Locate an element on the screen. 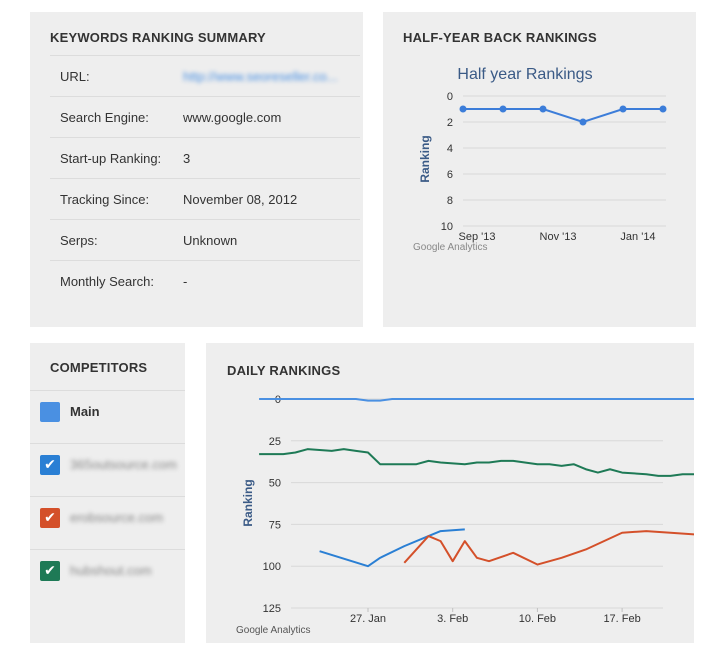 This screenshot has width=722, height=657. competitor-label: 365outsource.com is located at coordinates (123, 464).